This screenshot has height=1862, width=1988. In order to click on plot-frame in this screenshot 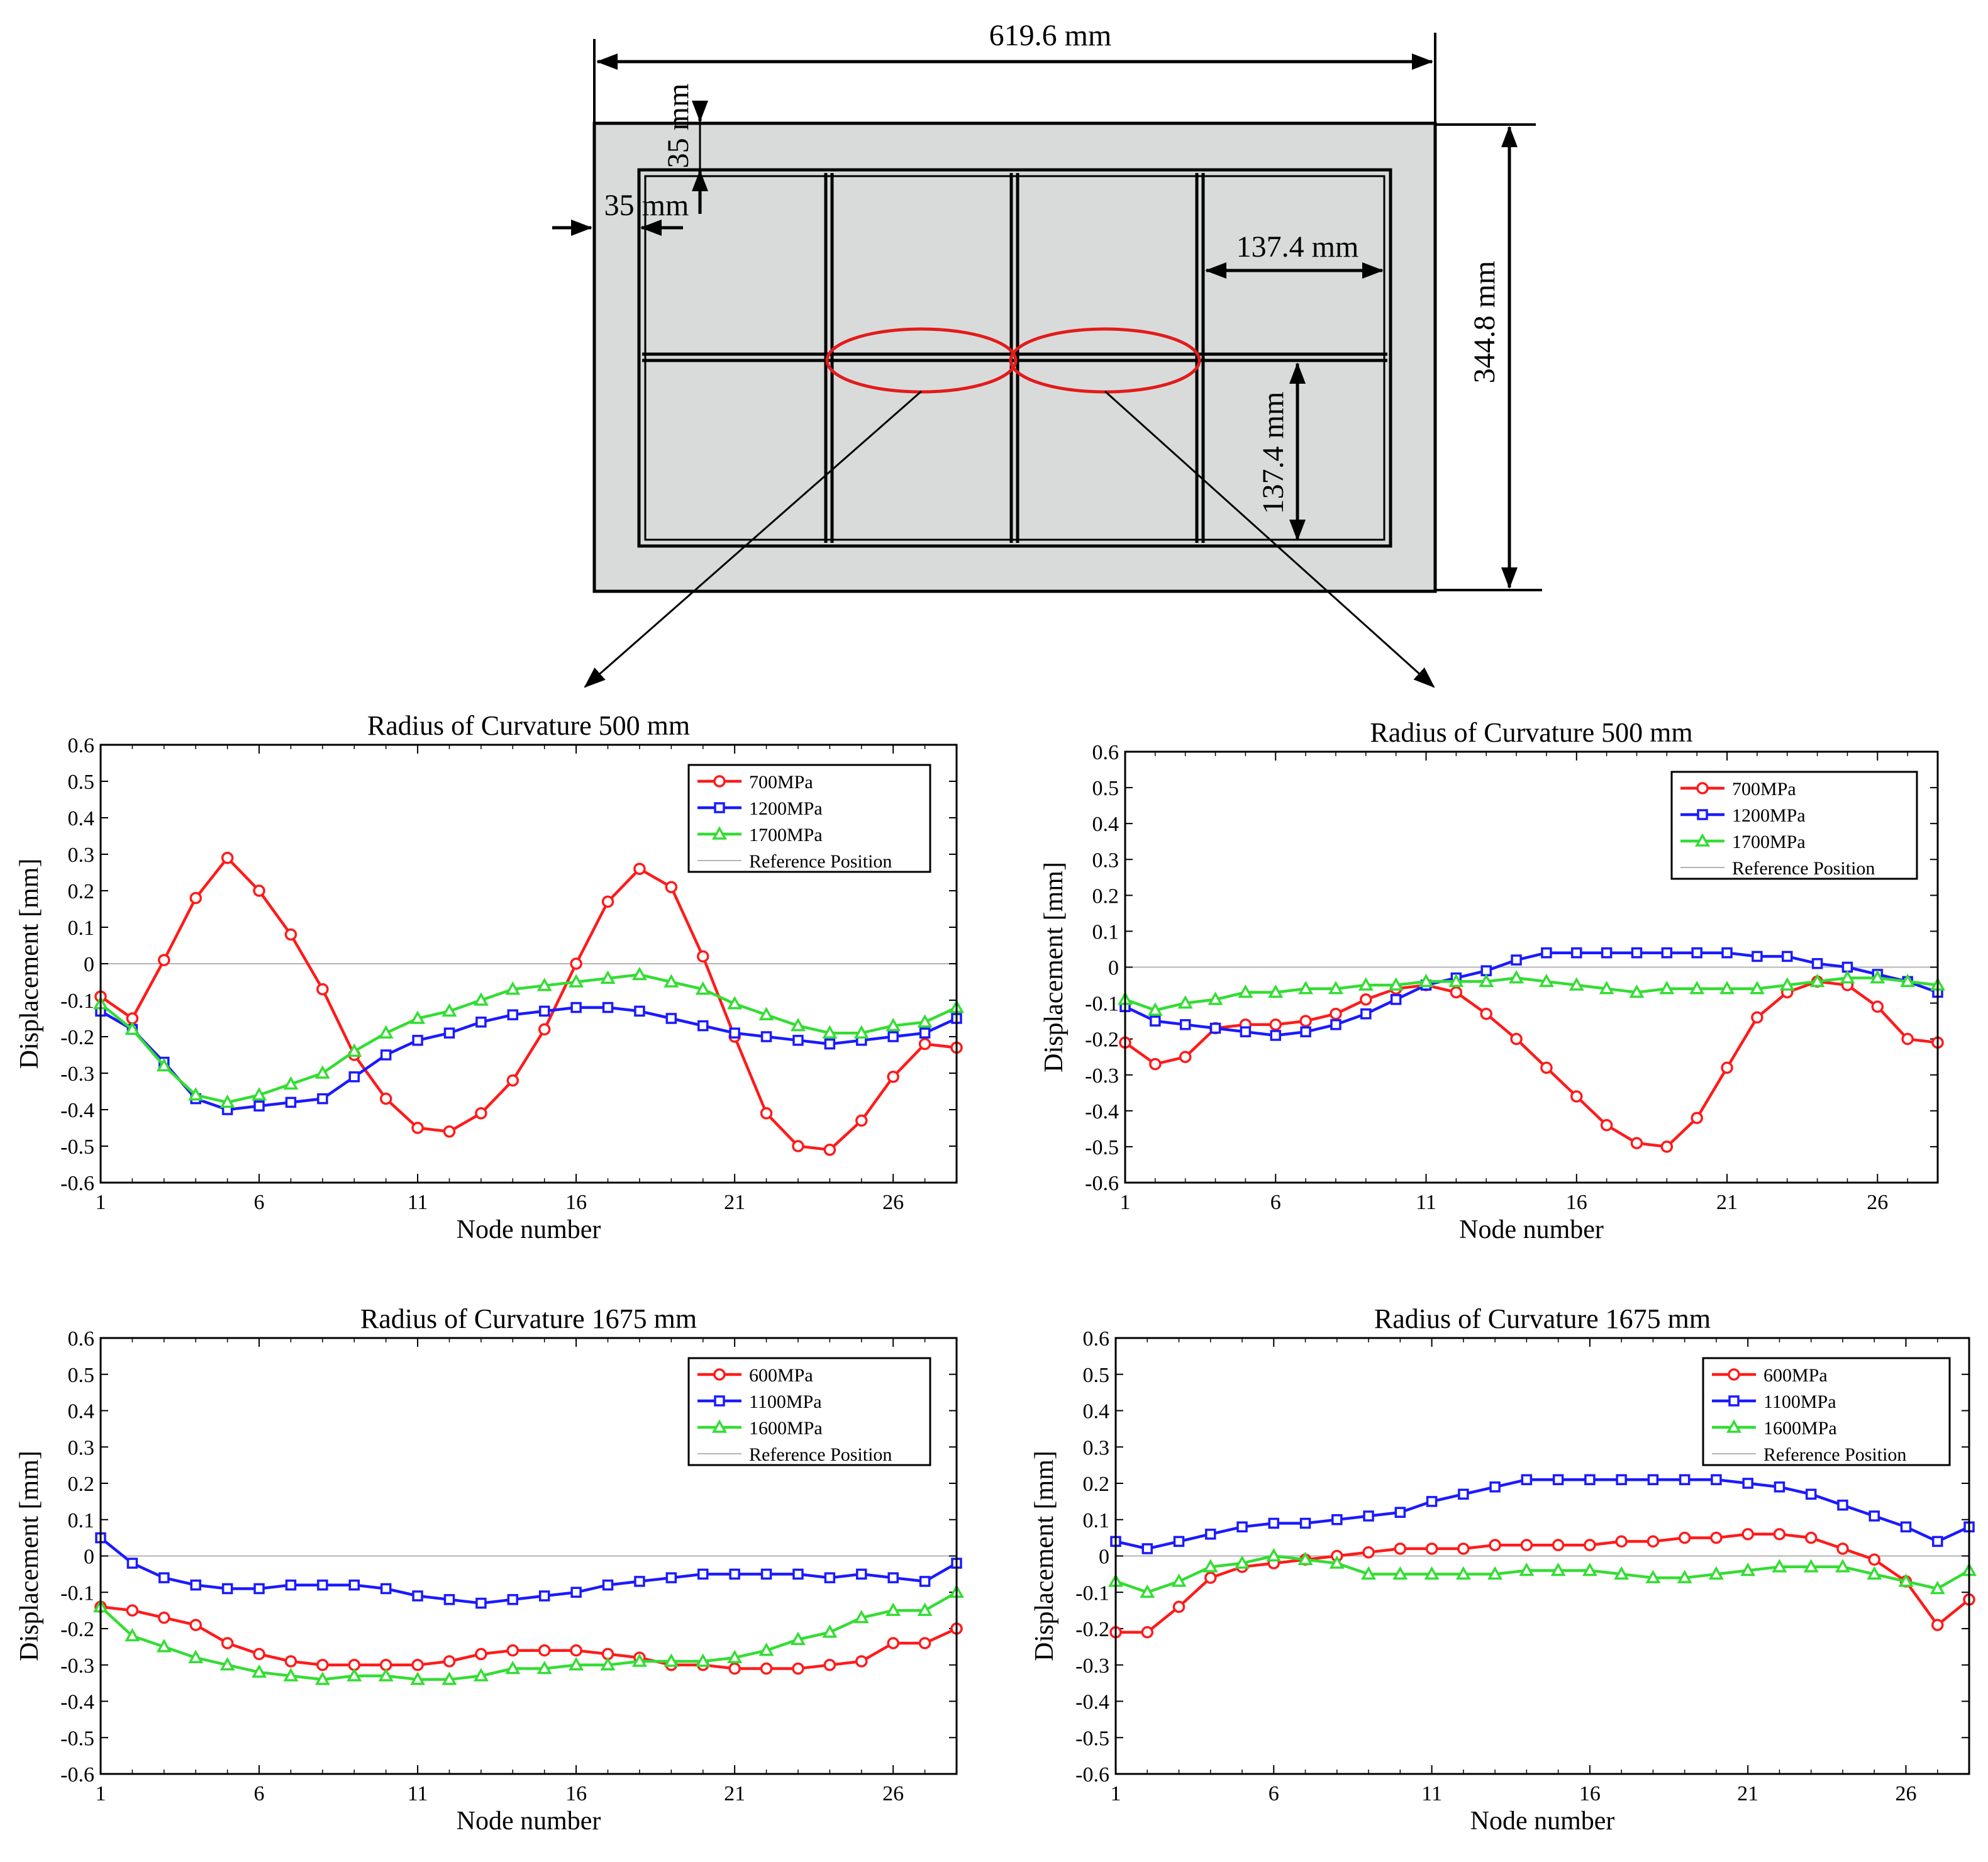, I will do `click(1531, 967)`.